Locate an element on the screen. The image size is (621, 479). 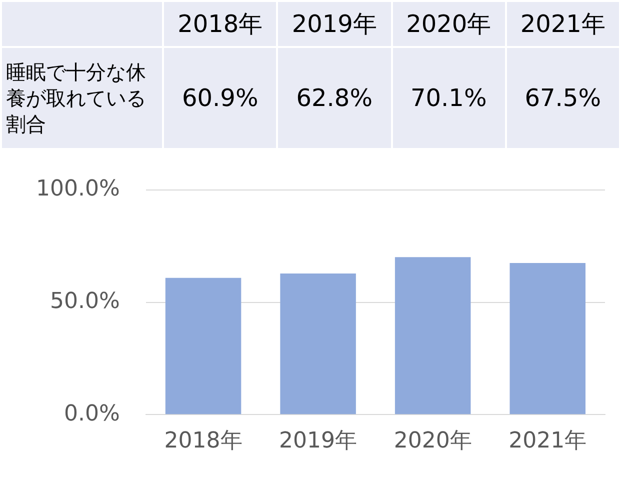
x-tick-label: 2019年 is located at coordinates (318, 441).